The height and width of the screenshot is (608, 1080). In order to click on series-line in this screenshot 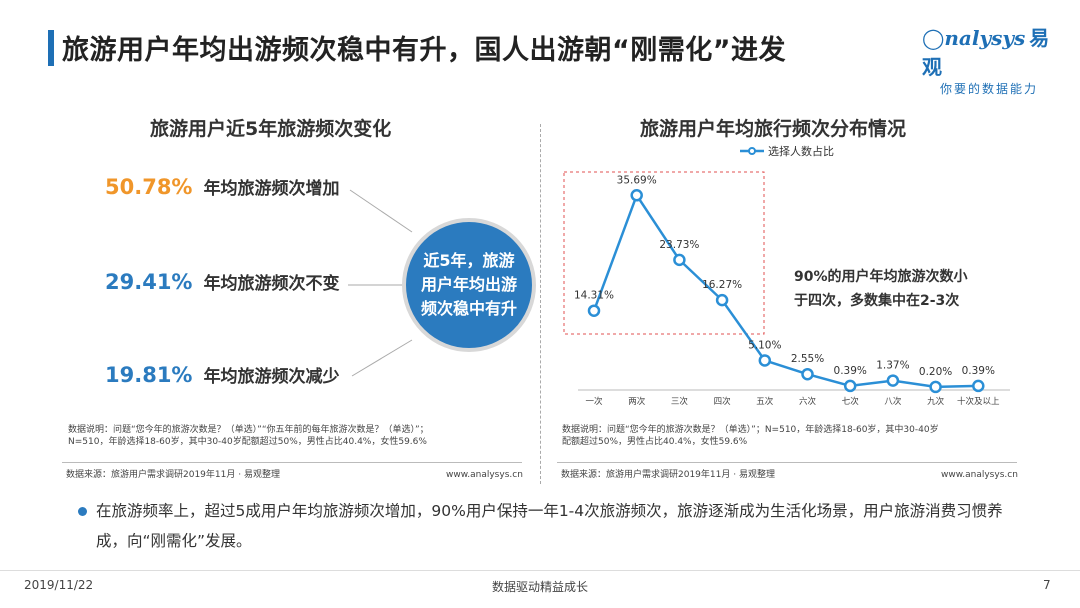, I will do `click(785, 290)`.